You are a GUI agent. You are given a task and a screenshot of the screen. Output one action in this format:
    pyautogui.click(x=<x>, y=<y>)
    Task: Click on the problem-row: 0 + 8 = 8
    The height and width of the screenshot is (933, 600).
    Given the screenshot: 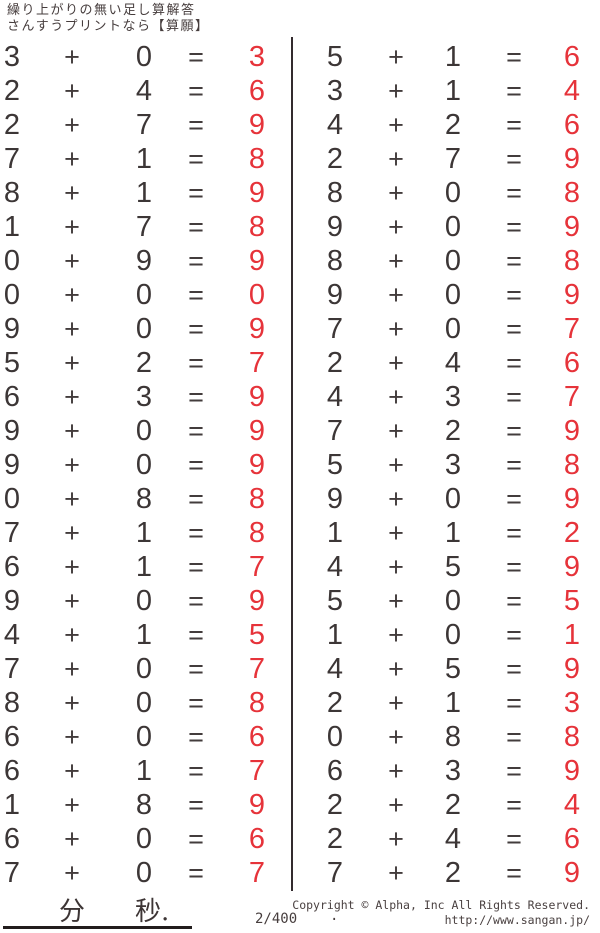 What is the action you would take?
    pyautogui.click(x=450, y=737)
    